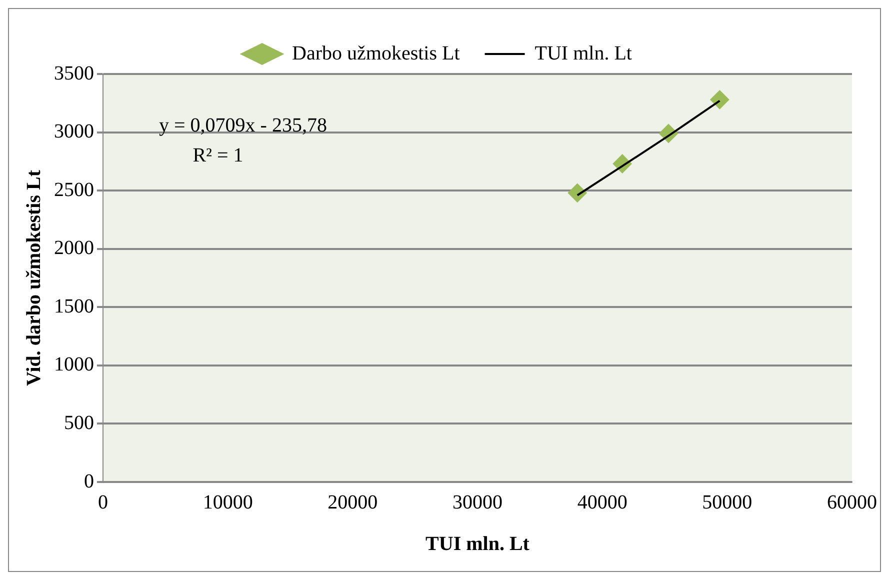  Describe the element at coordinates (852, 502) in the screenshot. I see `x-tick-label: 60000` at that location.